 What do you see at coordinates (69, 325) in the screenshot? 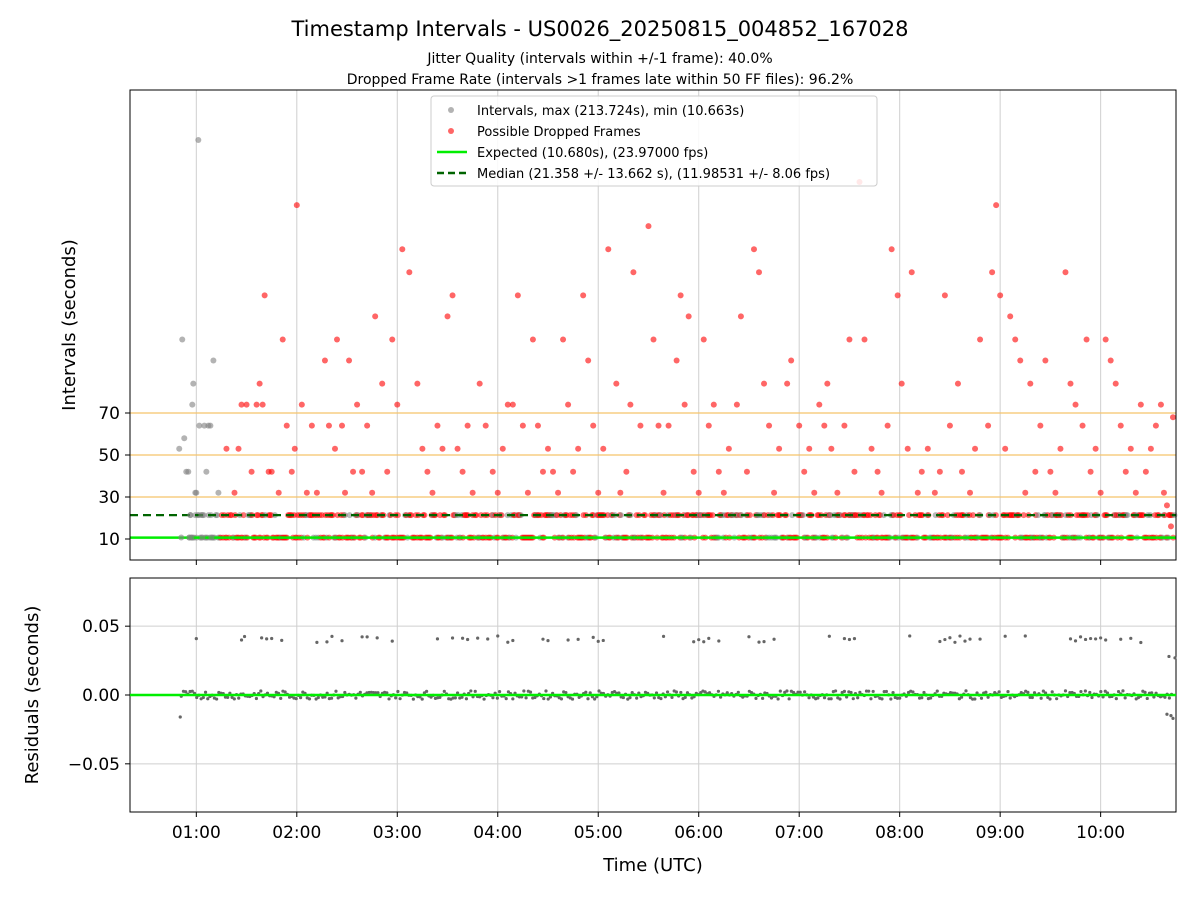
I see `top-y-axis-label: Intervals (seconds)` at bounding box center [69, 325].